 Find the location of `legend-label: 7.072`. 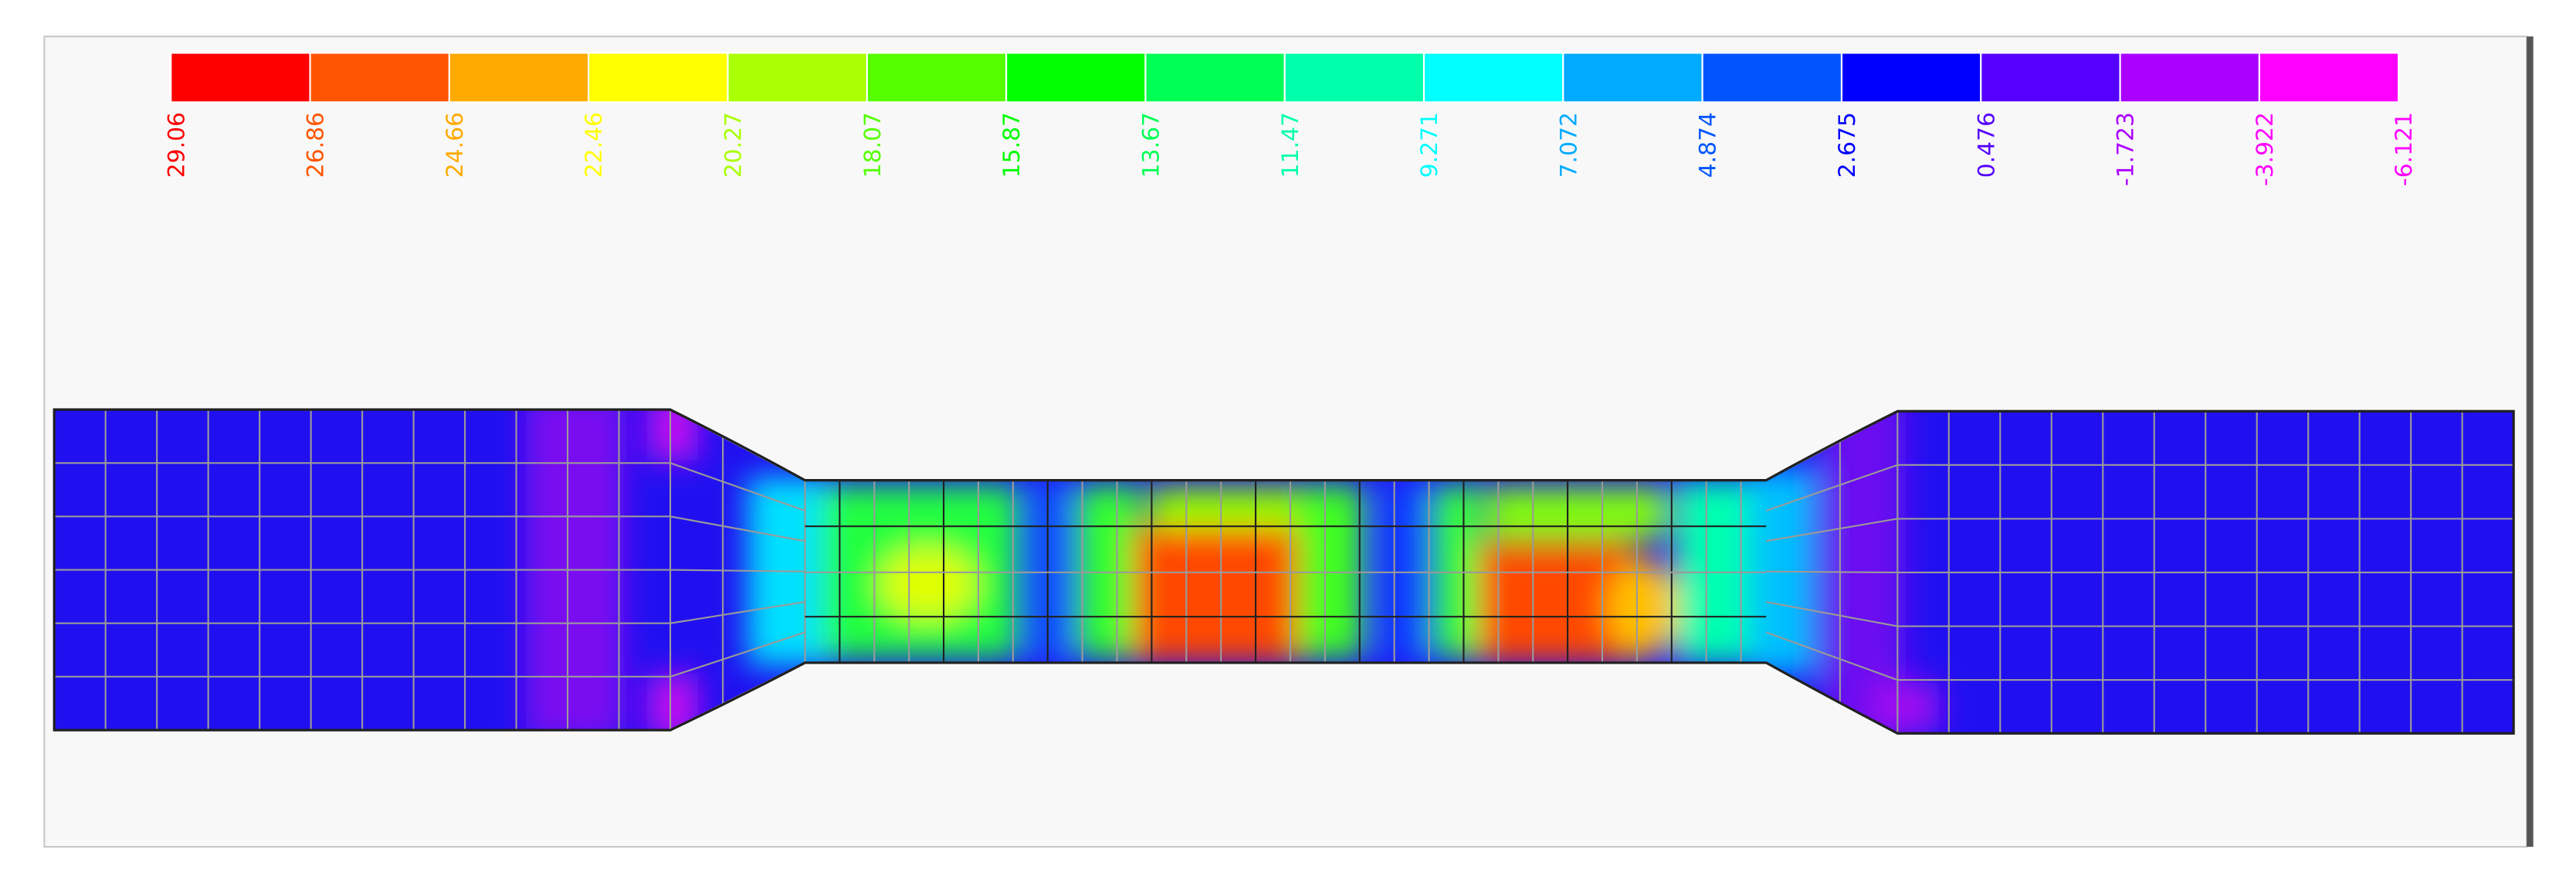

legend-label: 7.072 is located at coordinates (1568, 145).